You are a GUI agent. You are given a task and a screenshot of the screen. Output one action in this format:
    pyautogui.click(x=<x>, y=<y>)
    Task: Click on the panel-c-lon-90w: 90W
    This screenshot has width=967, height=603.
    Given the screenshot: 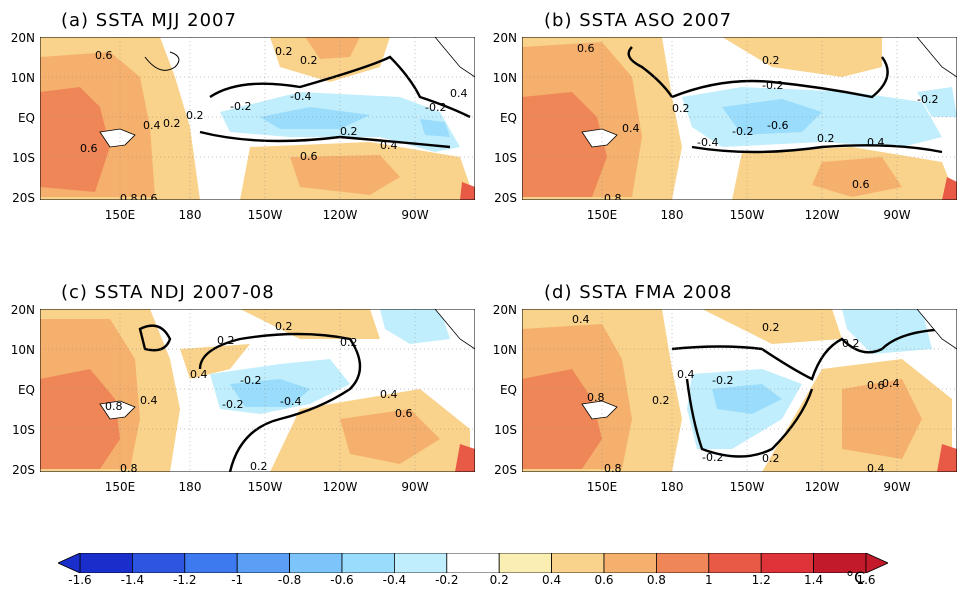 What is the action you would take?
    pyautogui.click(x=415, y=487)
    